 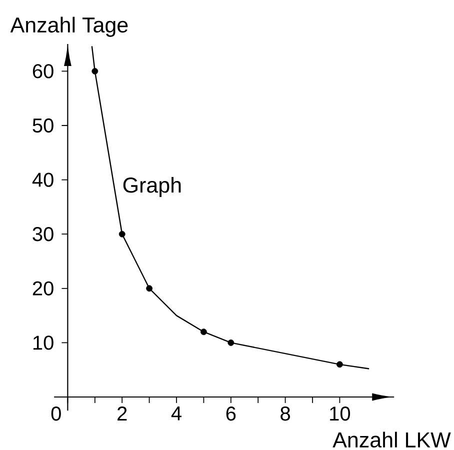 I want to click on x-tick-label: 8, so click(x=285, y=413).